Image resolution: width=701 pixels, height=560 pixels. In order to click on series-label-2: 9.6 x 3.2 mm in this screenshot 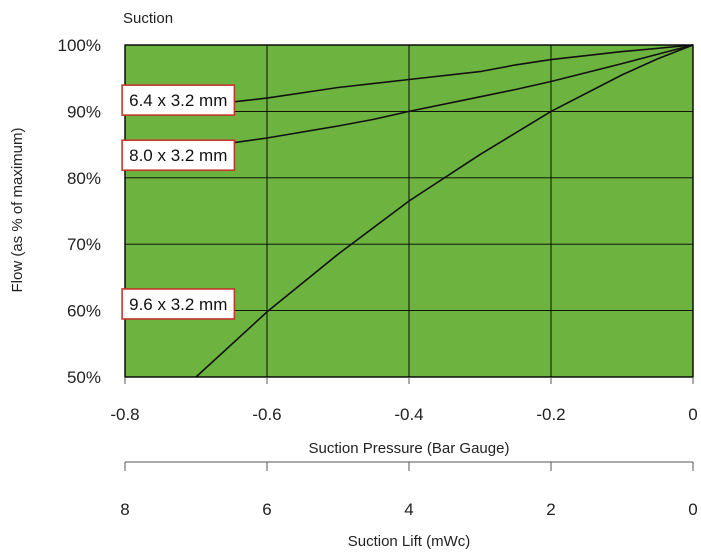, I will do `click(178, 304)`.